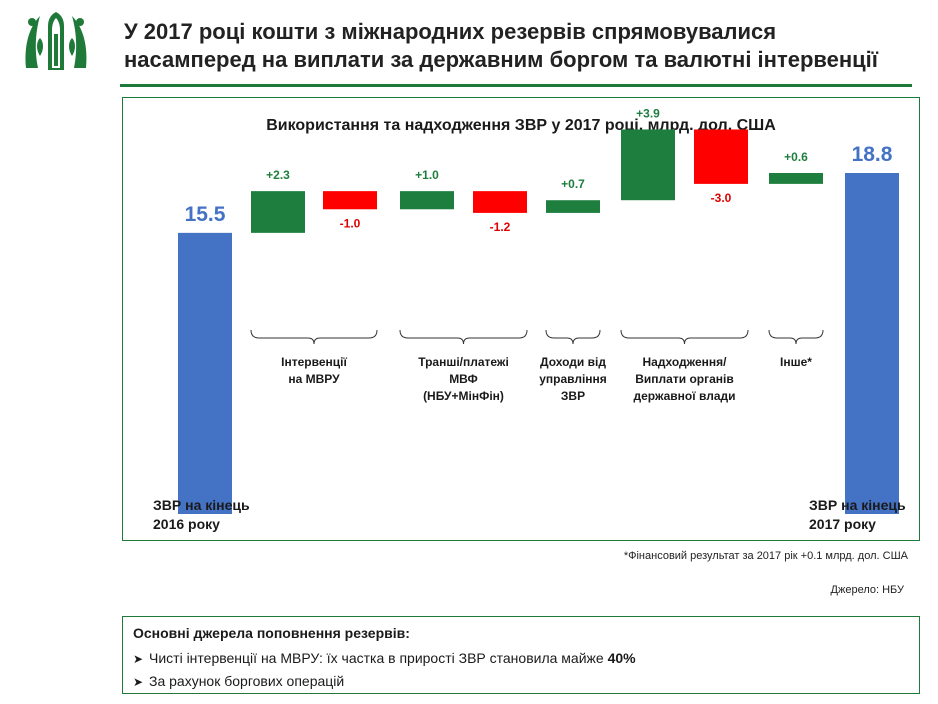  I want to click on group-label: Інше*, so click(796, 362).